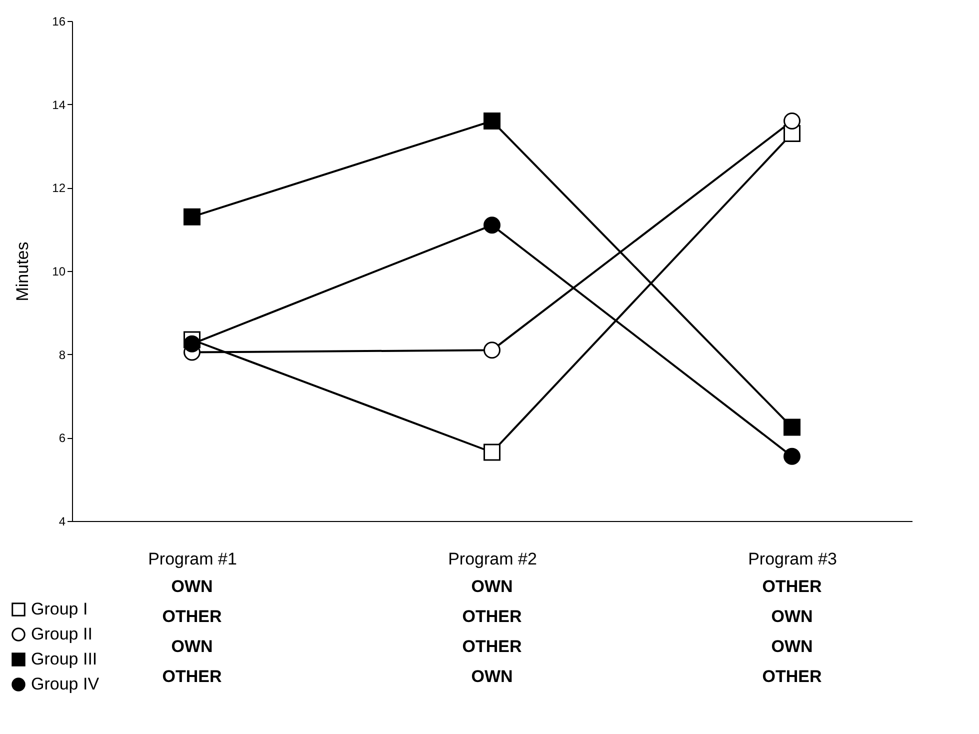 This screenshot has width=979, height=734. What do you see at coordinates (61, 634) in the screenshot?
I see `legend-label: Group II` at bounding box center [61, 634].